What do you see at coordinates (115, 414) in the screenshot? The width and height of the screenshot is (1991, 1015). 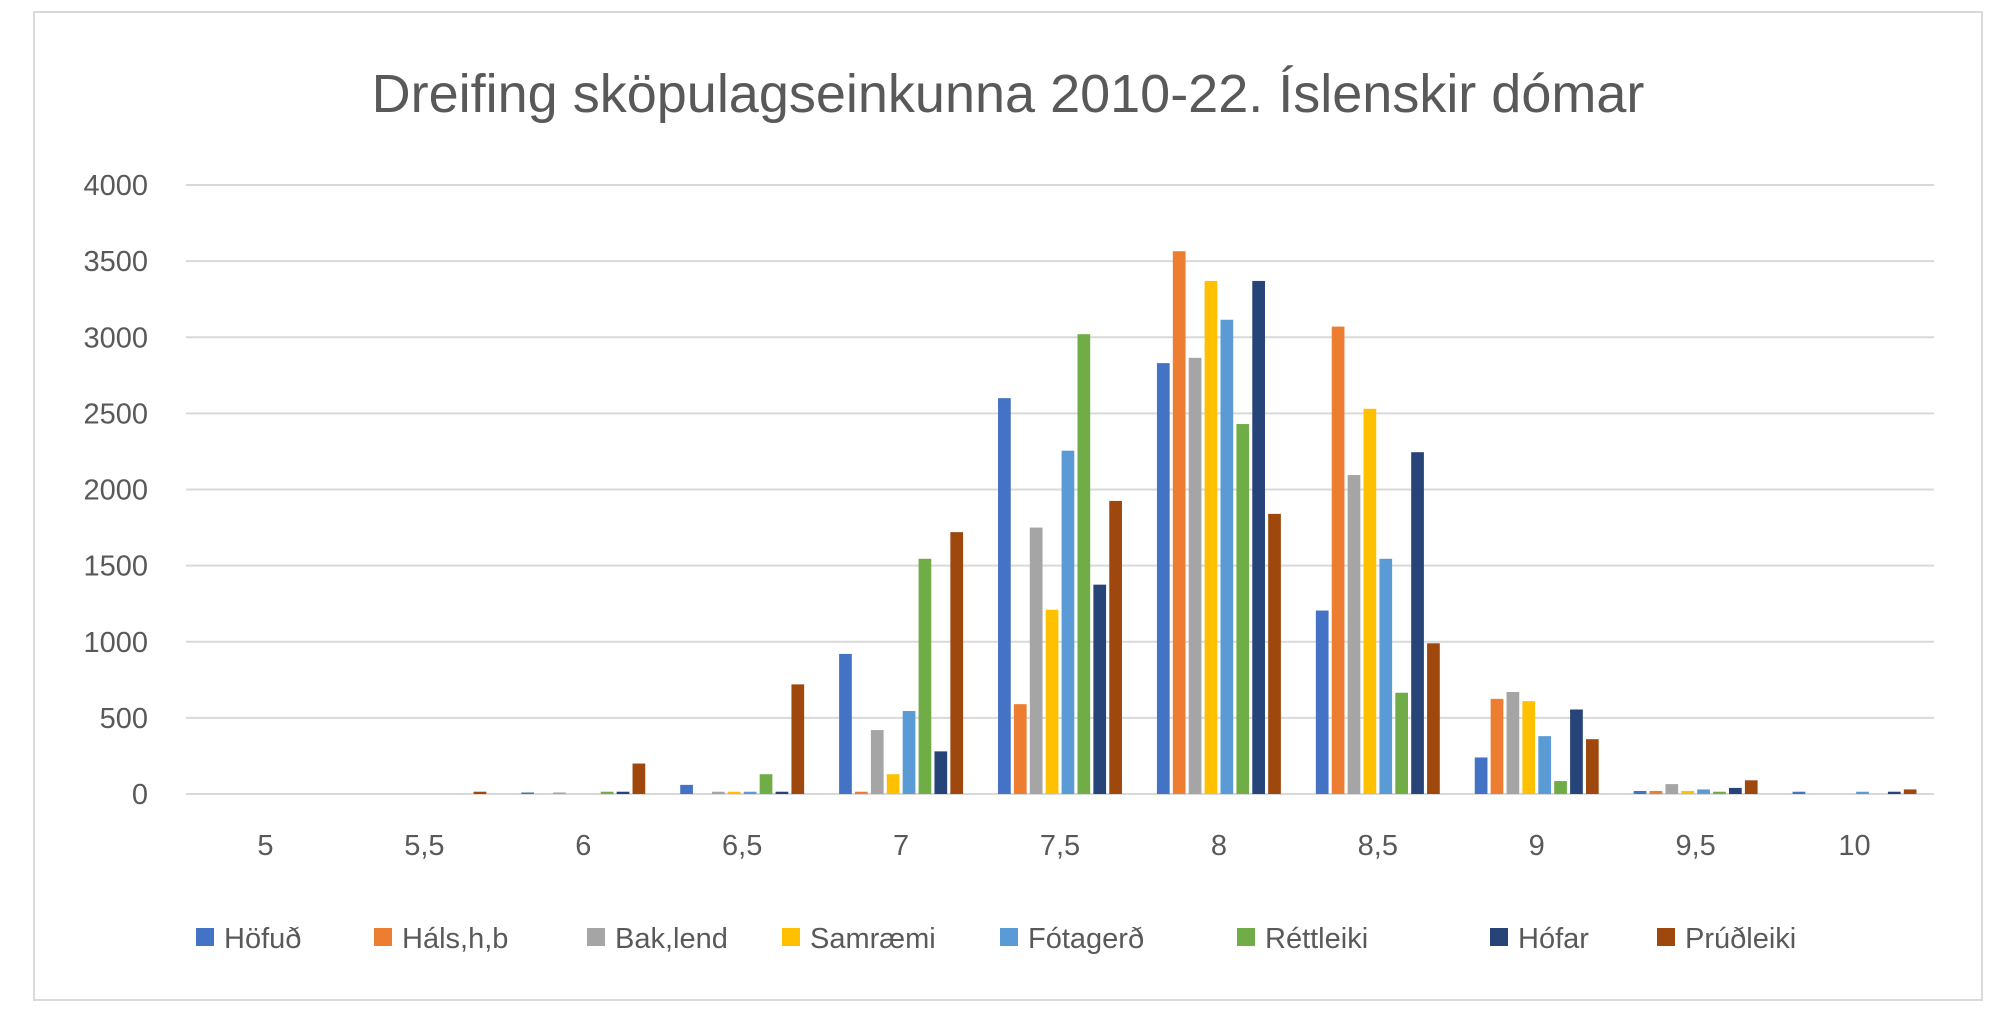 I see `y-tick-label: 2500` at bounding box center [115, 414].